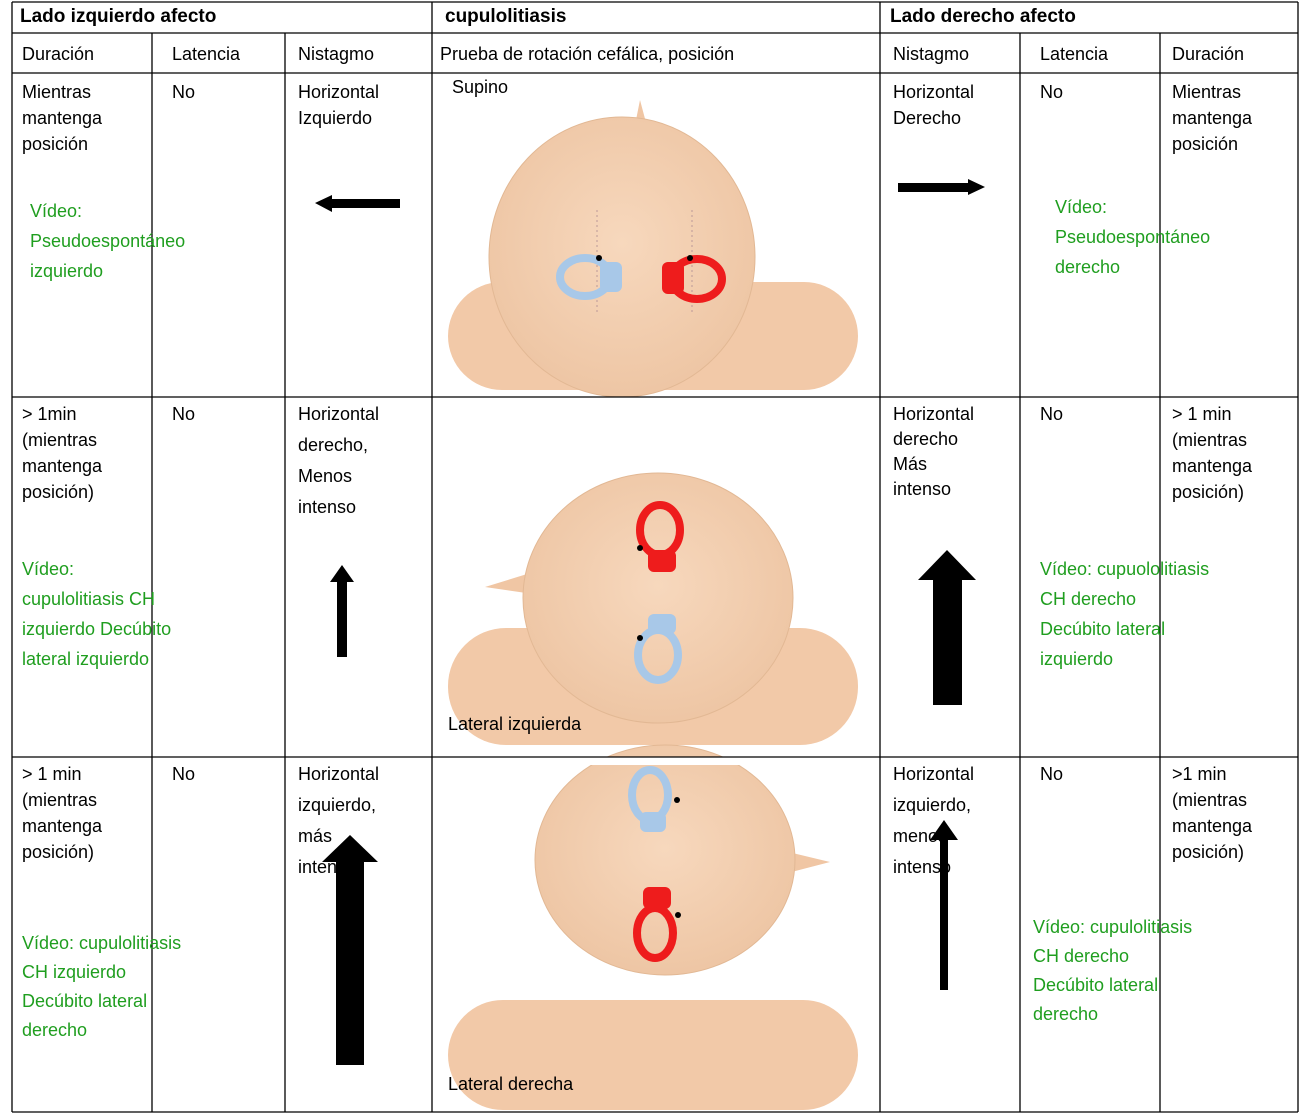 The image size is (1306, 1116). Describe the element at coordinates (506, 16) in the screenshot. I see `header-center: cupulolitiasis` at that location.